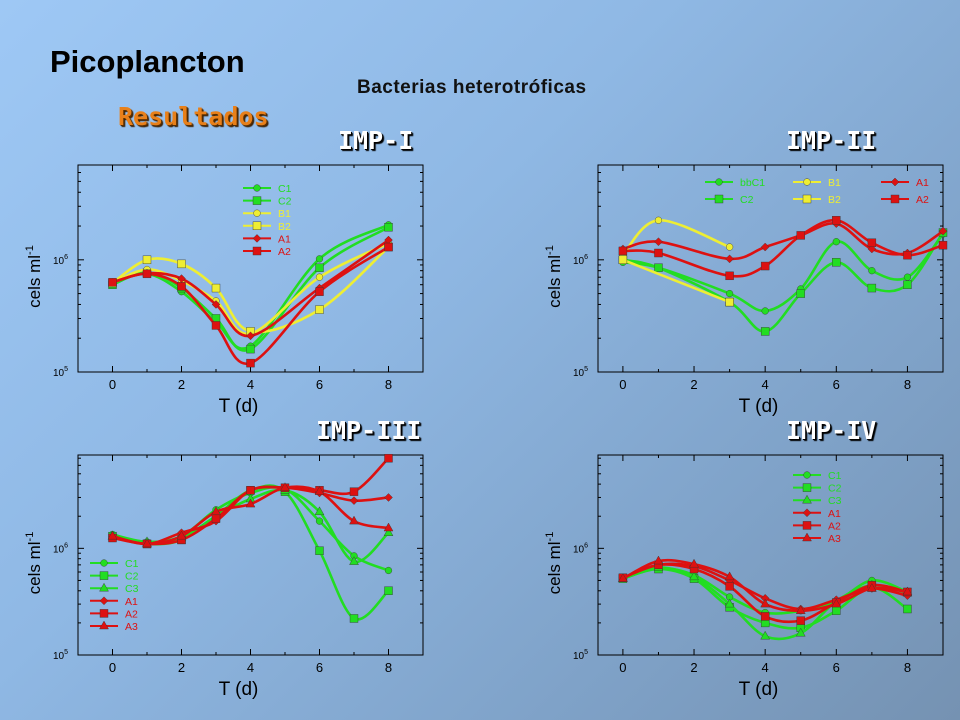  Describe the element at coordinates (147, 61) in the screenshot. I see `page-title: Picoplancton` at that location.